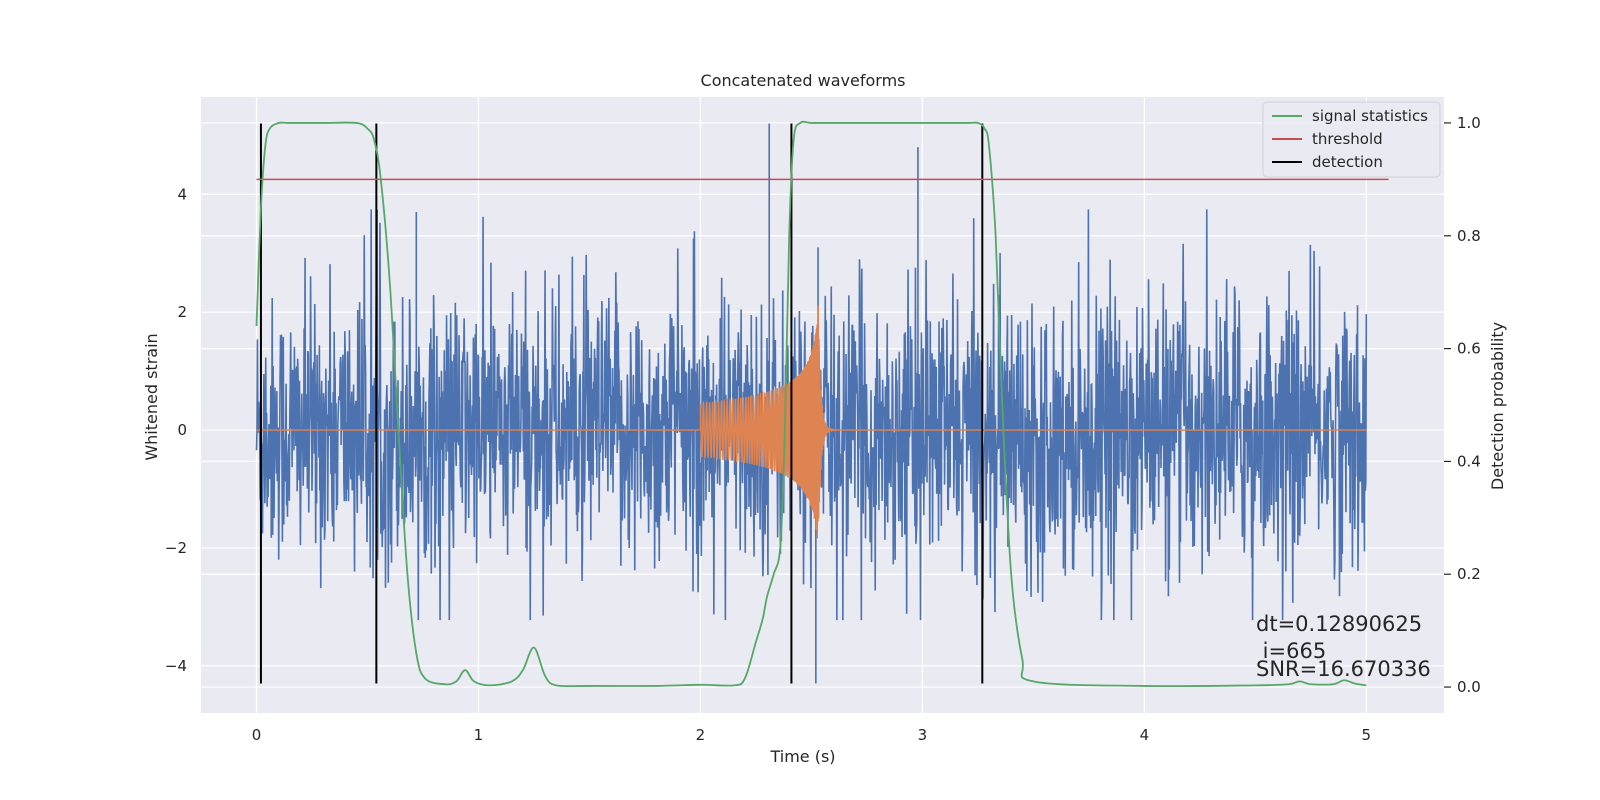 This screenshot has height=800, width=1600. Describe the element at coordinates (1469, 123) in the screenshot. I see `y2-tick-label: 1.0` at that location.